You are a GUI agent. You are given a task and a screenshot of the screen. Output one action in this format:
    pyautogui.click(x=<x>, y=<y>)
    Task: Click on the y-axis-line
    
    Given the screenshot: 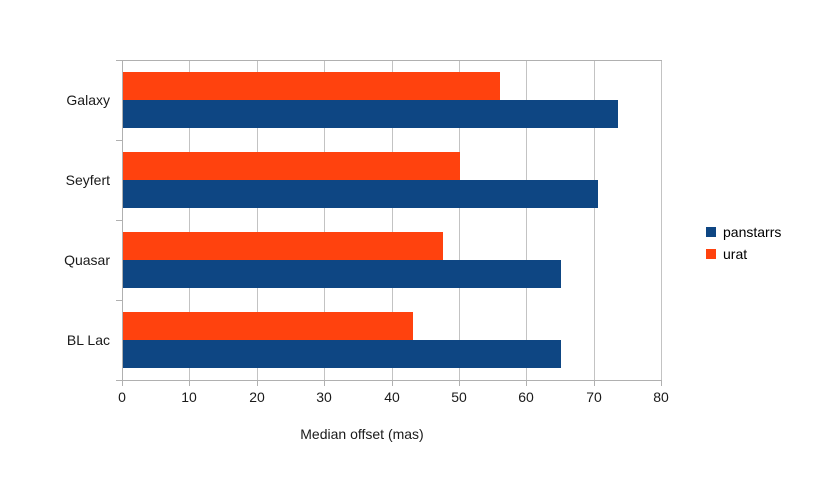 What is the action you would take?
    pyautogui.click(x=122, y=220)
    